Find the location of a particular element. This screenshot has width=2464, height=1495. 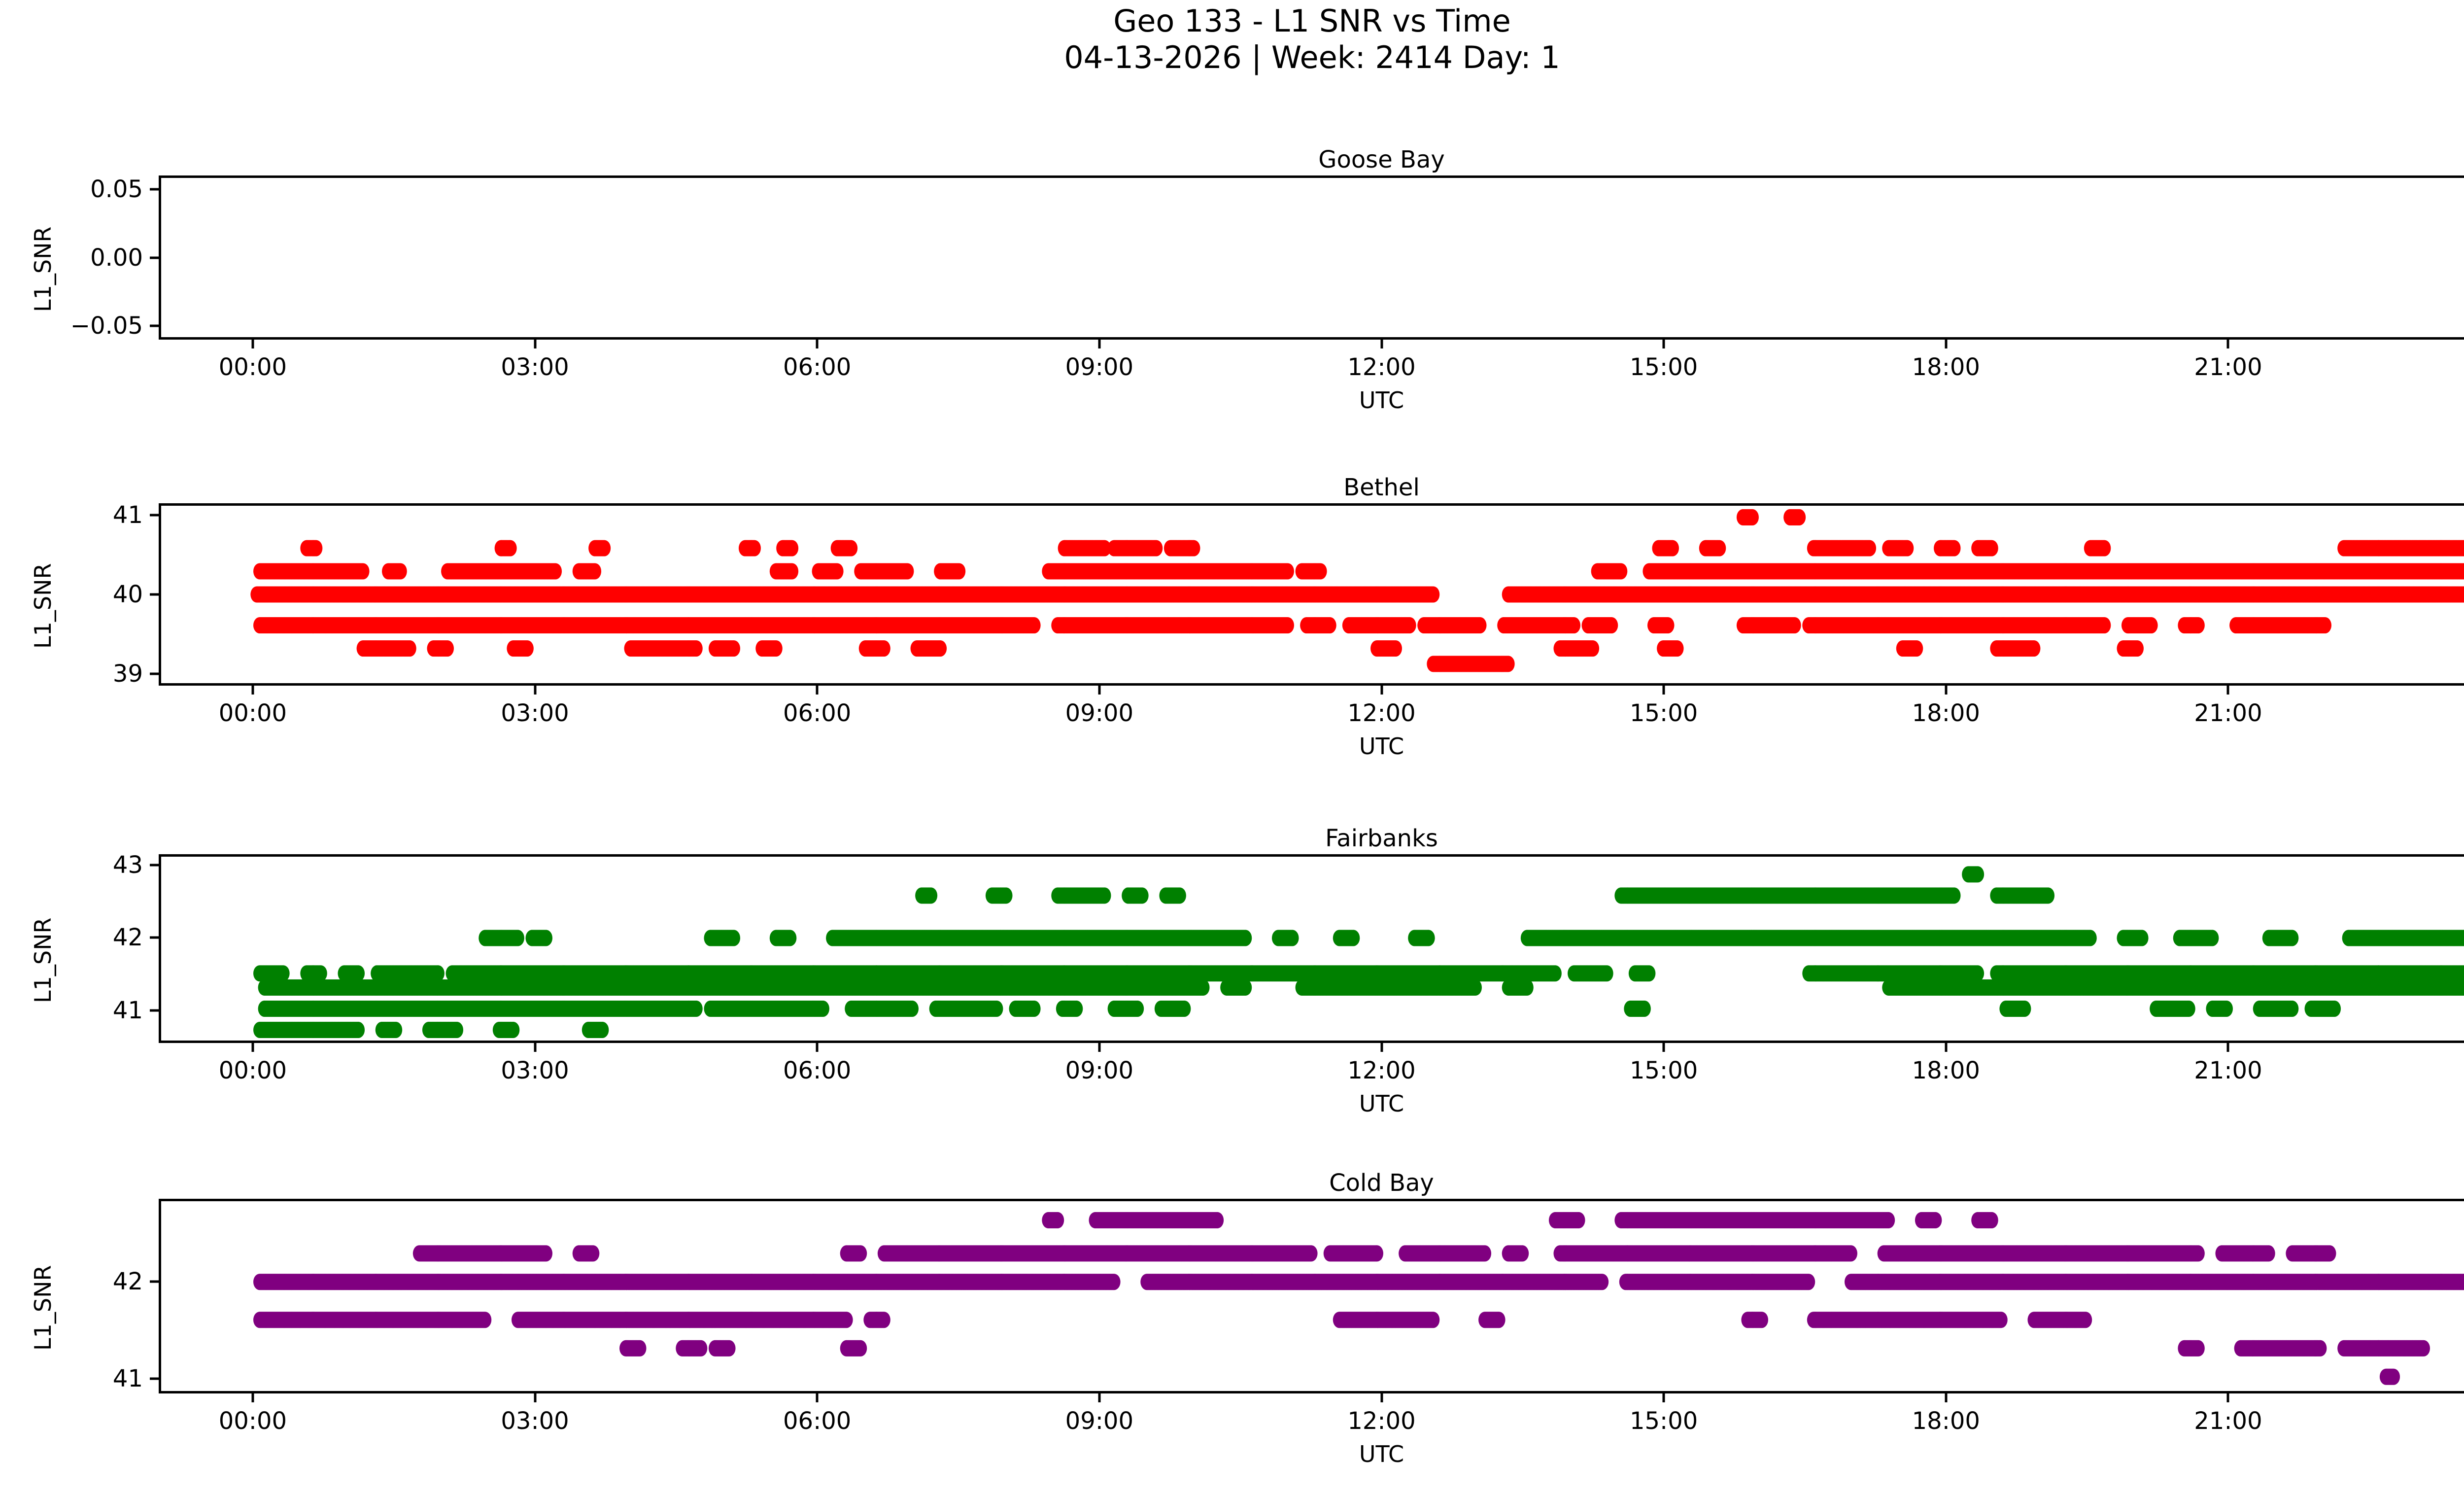

series-level-41.5 is located at coordinates (1358, 973).